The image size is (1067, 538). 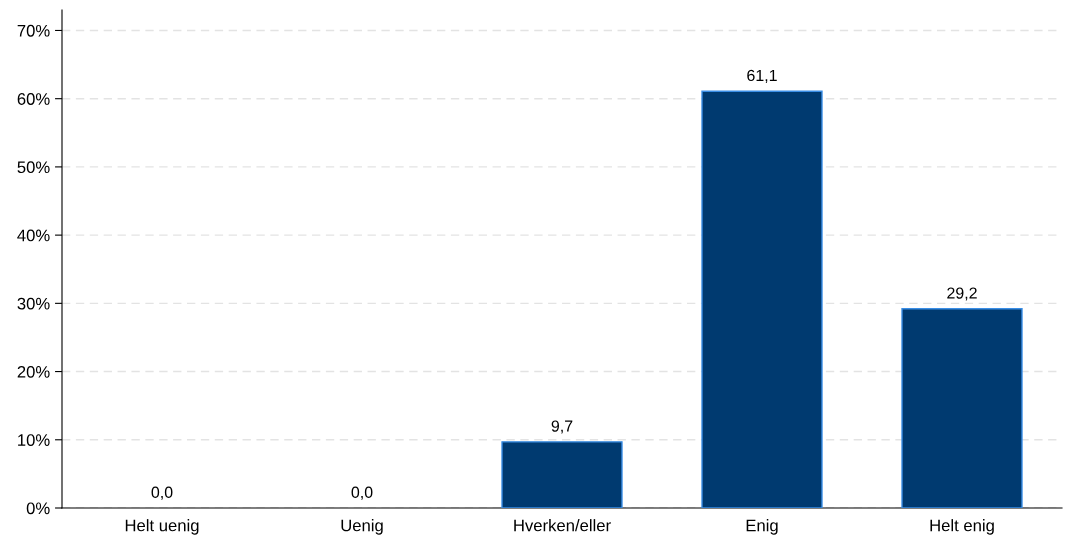 I want to click on y-tick-label: 70%, so click(x=33, y=30).